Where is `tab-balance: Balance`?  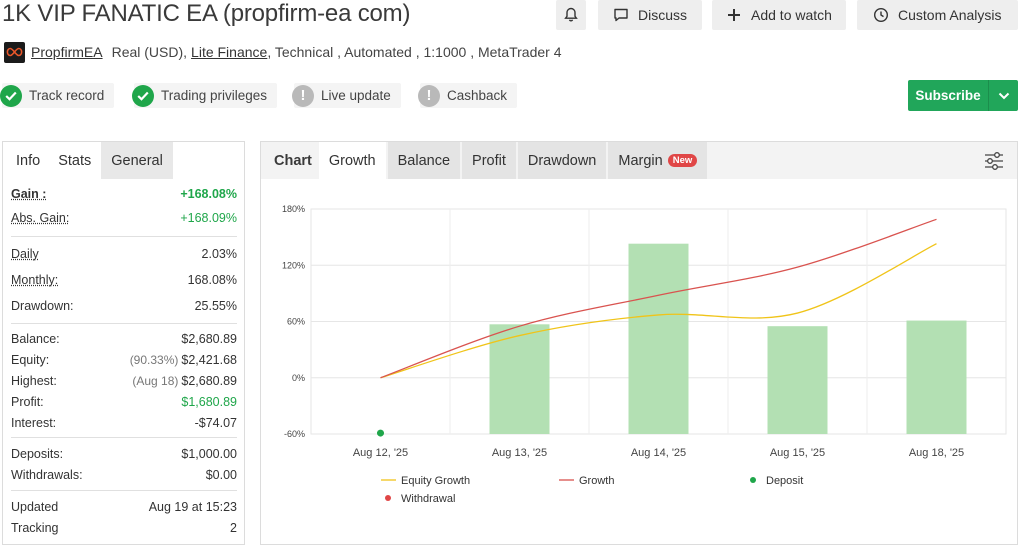
tab-balance: Balance is located at coordinates (424, 160).